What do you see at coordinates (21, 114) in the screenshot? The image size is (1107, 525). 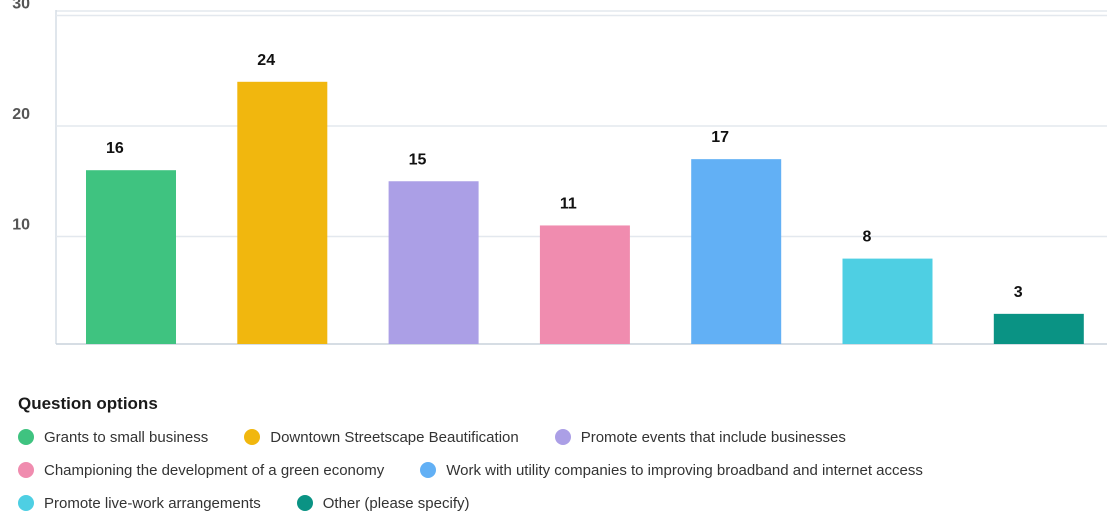 I see `y-tick-label: 20` at bounding box center [21, 114].